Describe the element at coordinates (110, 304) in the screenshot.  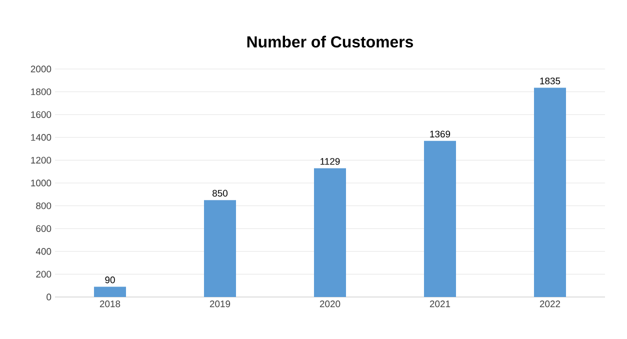
I see `x-tick-label: 2018` at that location.